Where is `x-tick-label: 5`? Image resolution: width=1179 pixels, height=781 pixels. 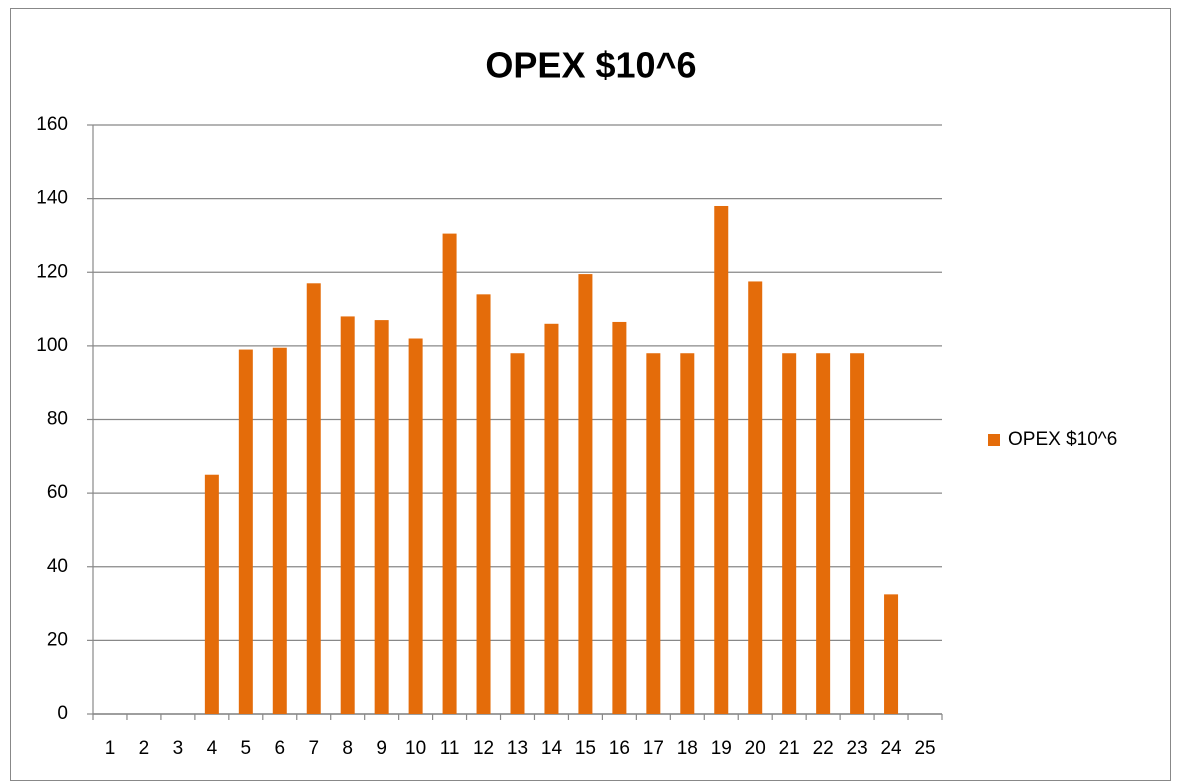 x-tick-label: 5 is located at coordinates (246, 748).